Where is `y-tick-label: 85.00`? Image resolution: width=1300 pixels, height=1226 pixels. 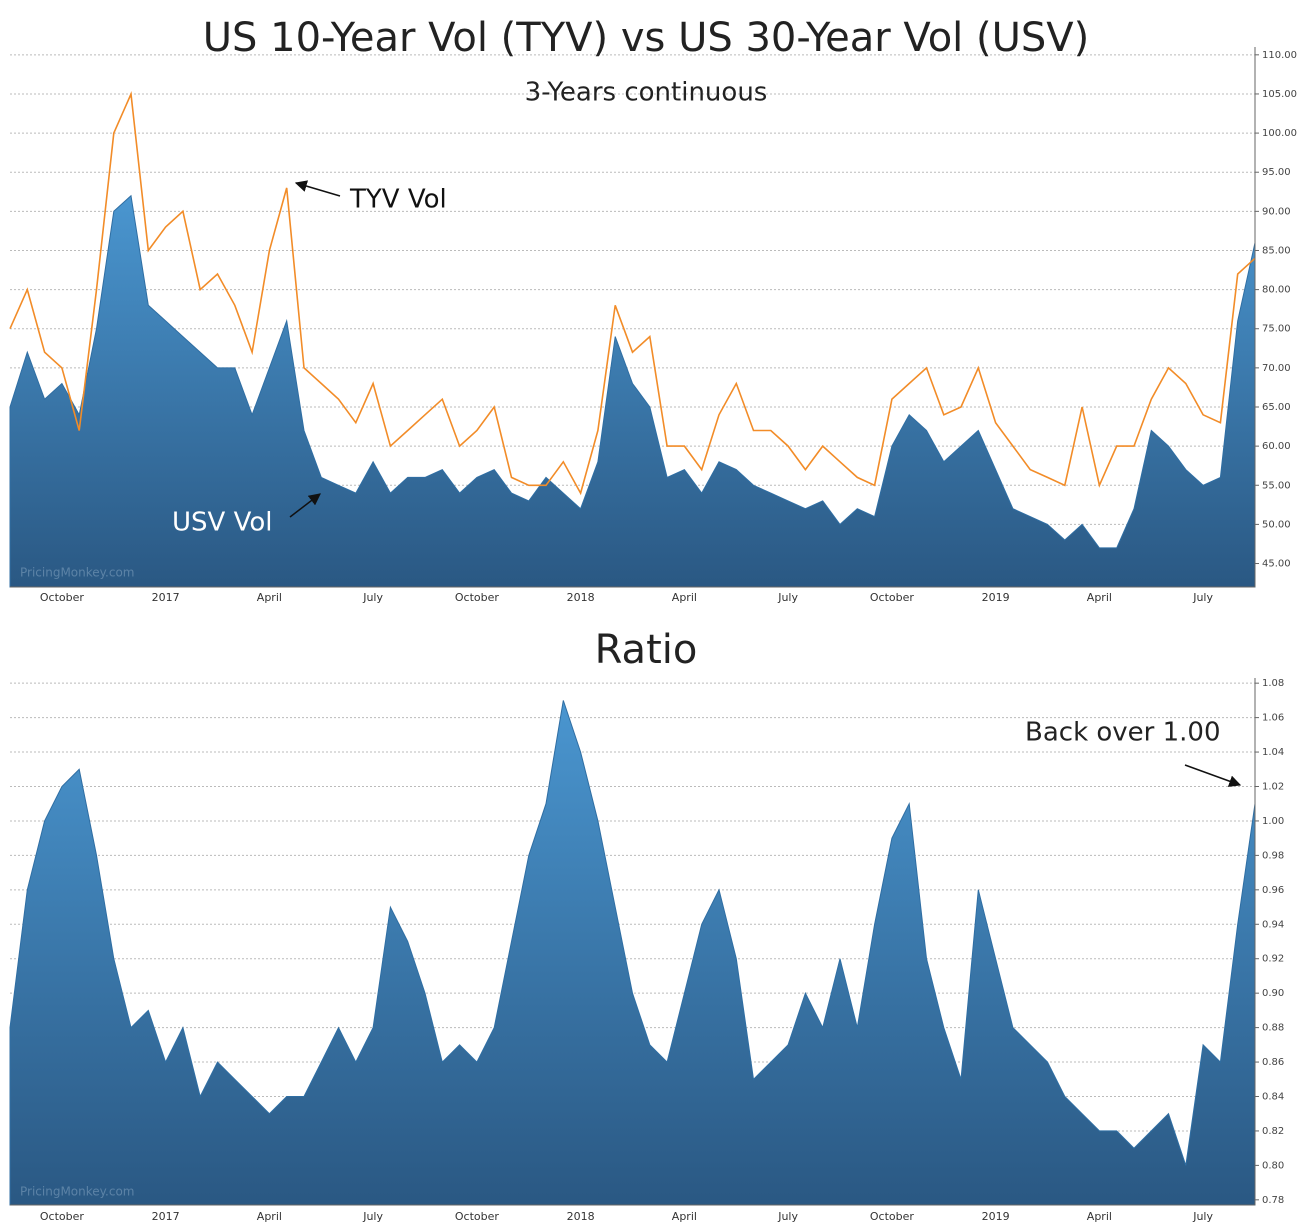 y-tick-label: 85.00 is located at coordinates (1276, 250).